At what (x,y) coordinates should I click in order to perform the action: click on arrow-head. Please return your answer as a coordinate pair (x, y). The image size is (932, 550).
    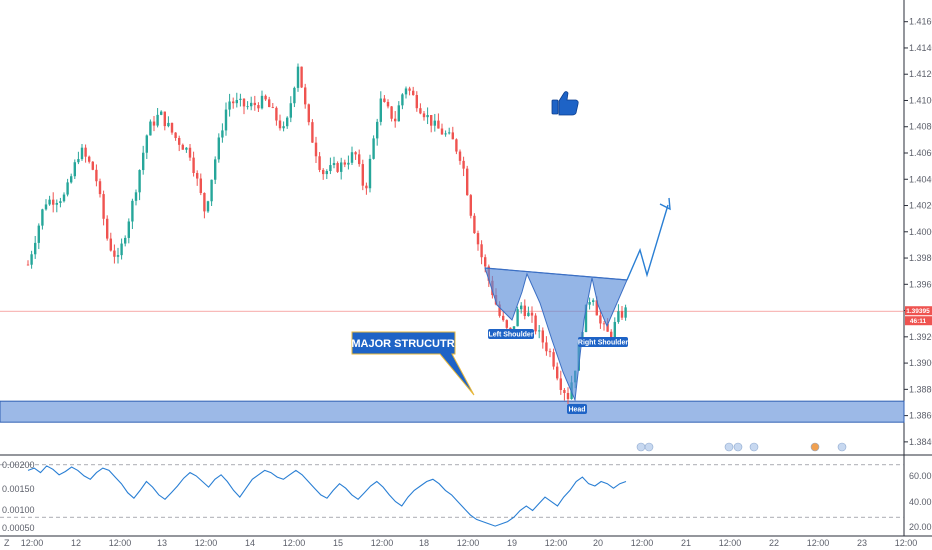
    Looking at the image, I should click on (665, 204).